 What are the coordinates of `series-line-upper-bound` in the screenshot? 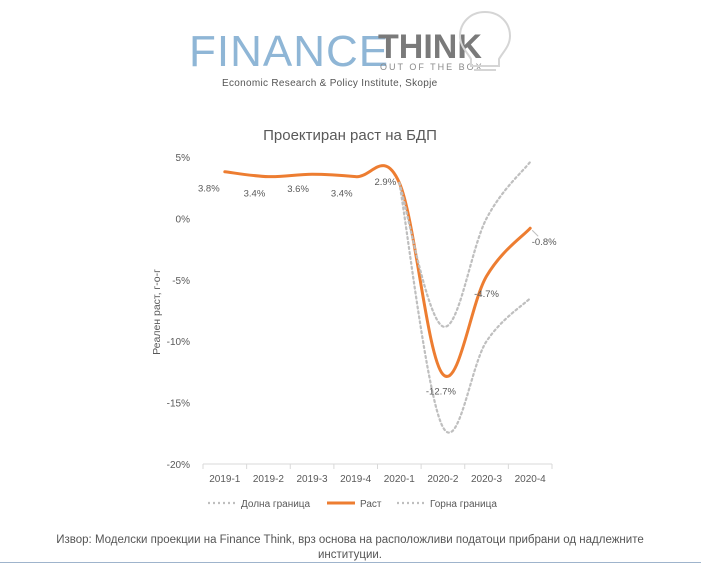 It's located at (465, 244).